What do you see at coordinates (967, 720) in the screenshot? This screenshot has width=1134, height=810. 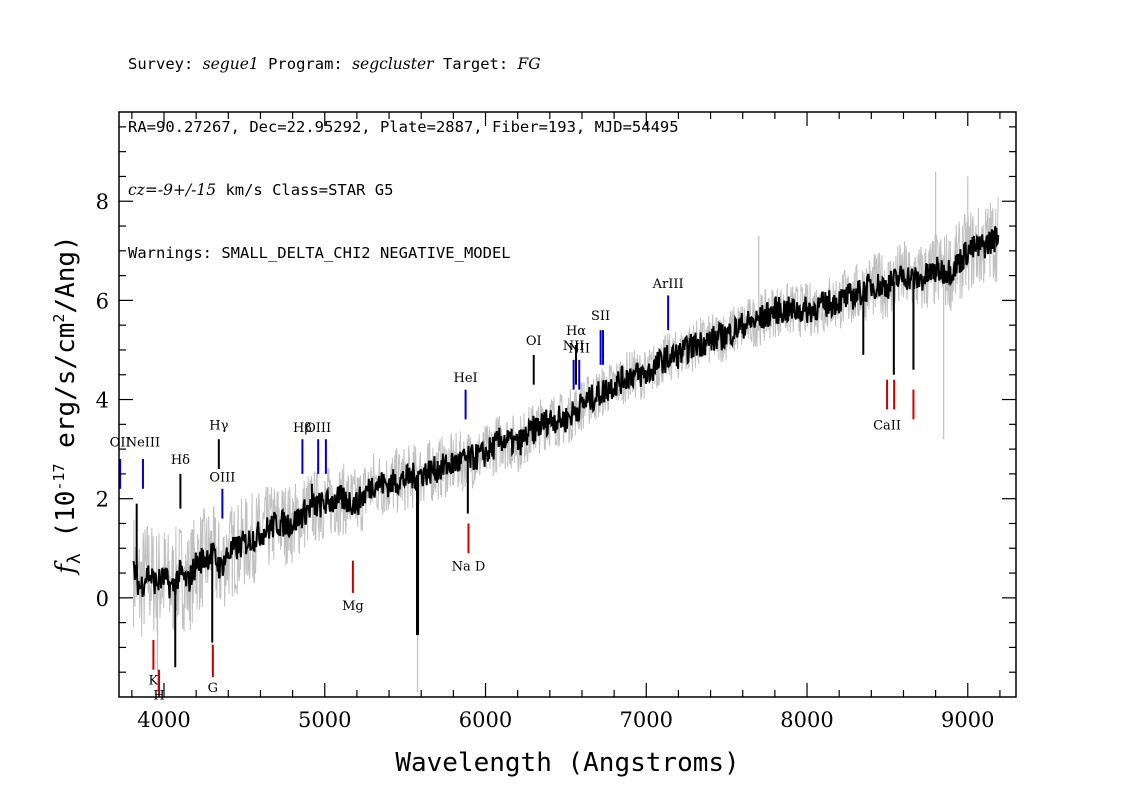 I see `x-tick-label-9000: 9000` at bounding box center [967, 720].